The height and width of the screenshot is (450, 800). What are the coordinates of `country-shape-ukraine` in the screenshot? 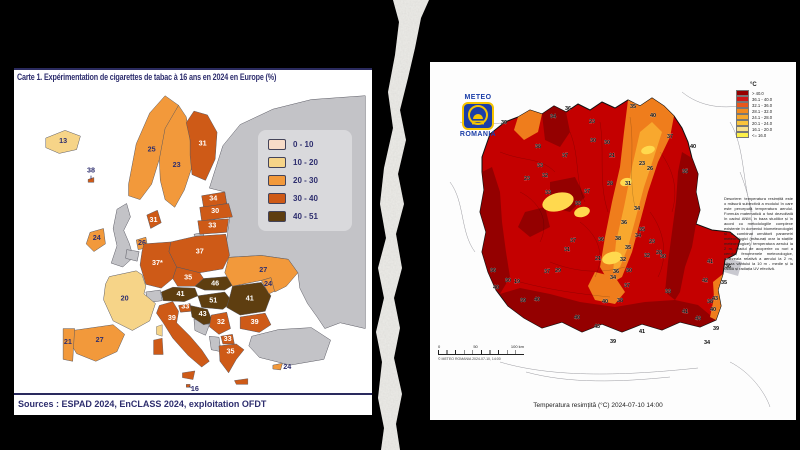 It's located at (261, 274).